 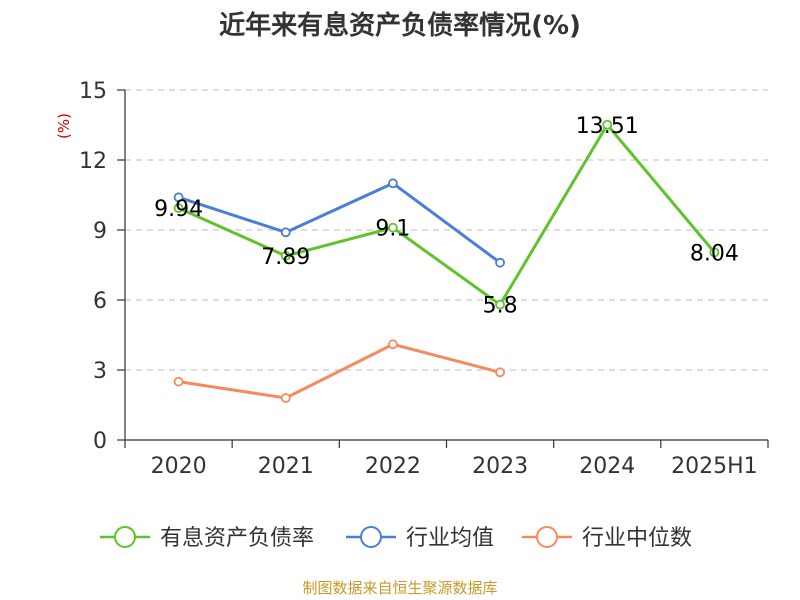 I want to click on chart-title: 近年来有息资产负债率情况(%), so click(x=400, y=25).